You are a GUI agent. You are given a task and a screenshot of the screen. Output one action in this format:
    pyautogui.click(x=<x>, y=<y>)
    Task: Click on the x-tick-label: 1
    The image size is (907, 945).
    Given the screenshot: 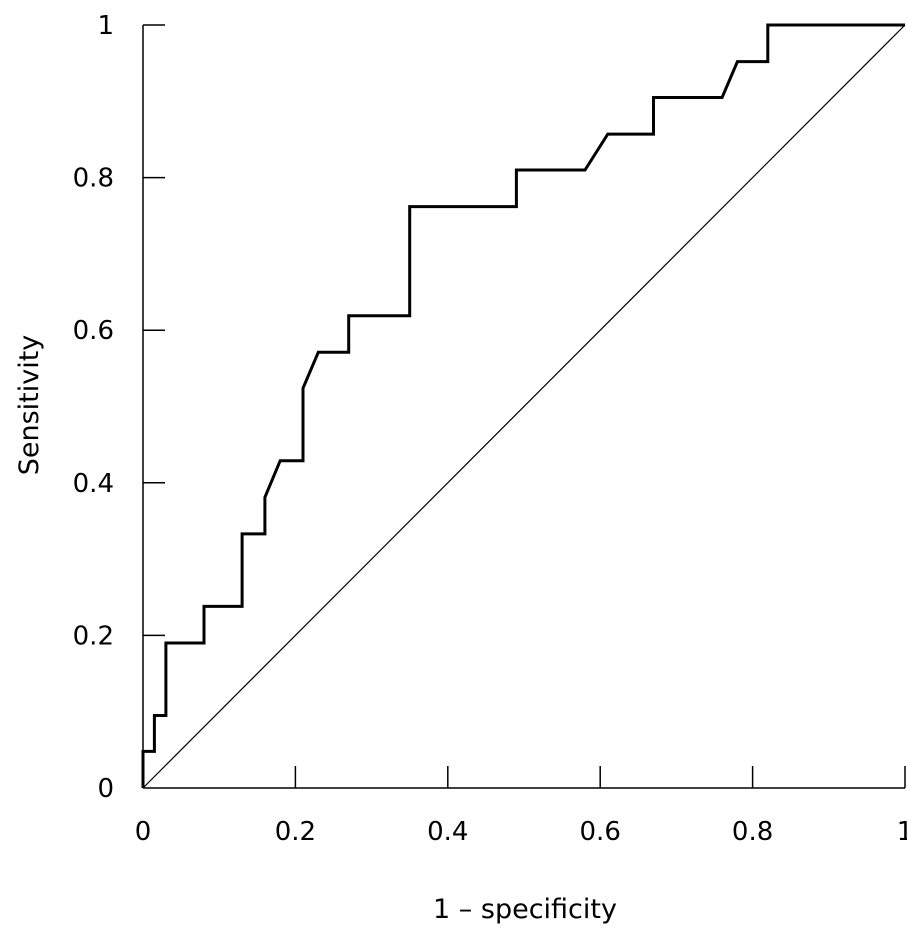 What is the action you would take?
    pyautogui.click(x=902, y=832)
    